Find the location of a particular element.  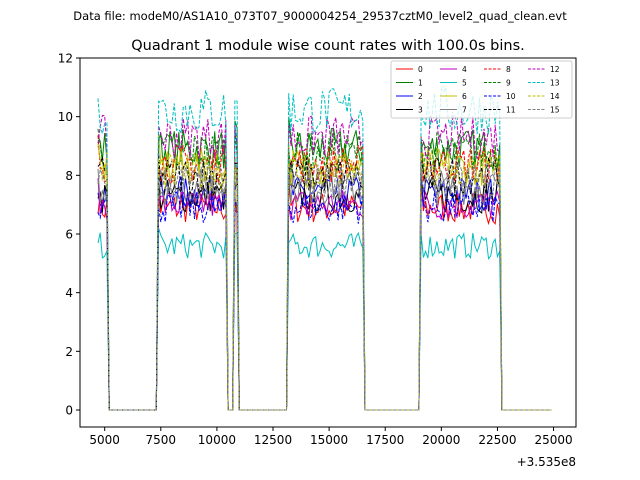

legend-label-15: 15 is located at coordinates (555, 110).